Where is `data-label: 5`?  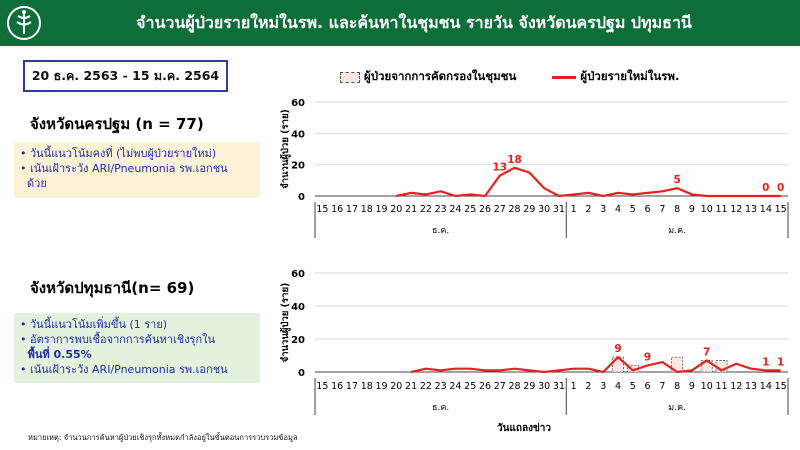
data-label: 5 is located at coordinates (676, 180).